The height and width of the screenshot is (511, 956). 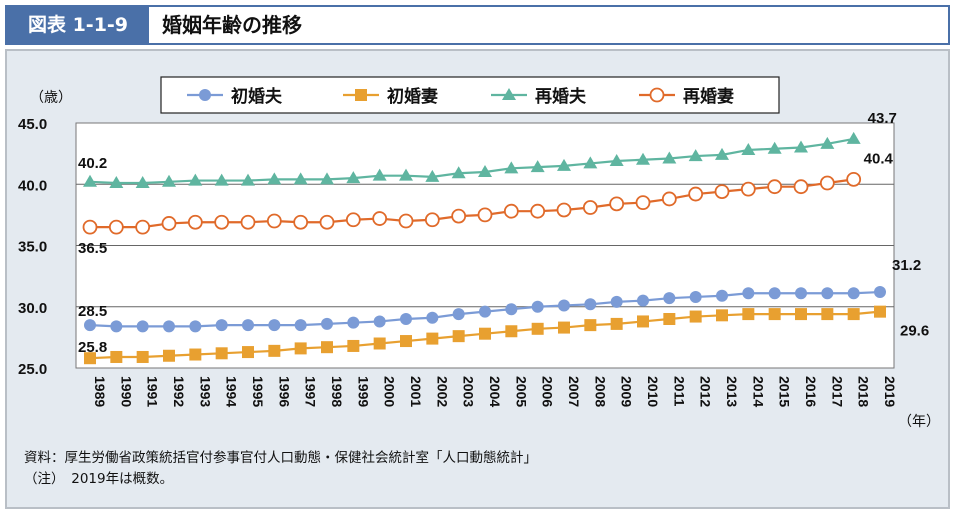 I want to click on data-label: 28.5, so click(x=92, y=311).